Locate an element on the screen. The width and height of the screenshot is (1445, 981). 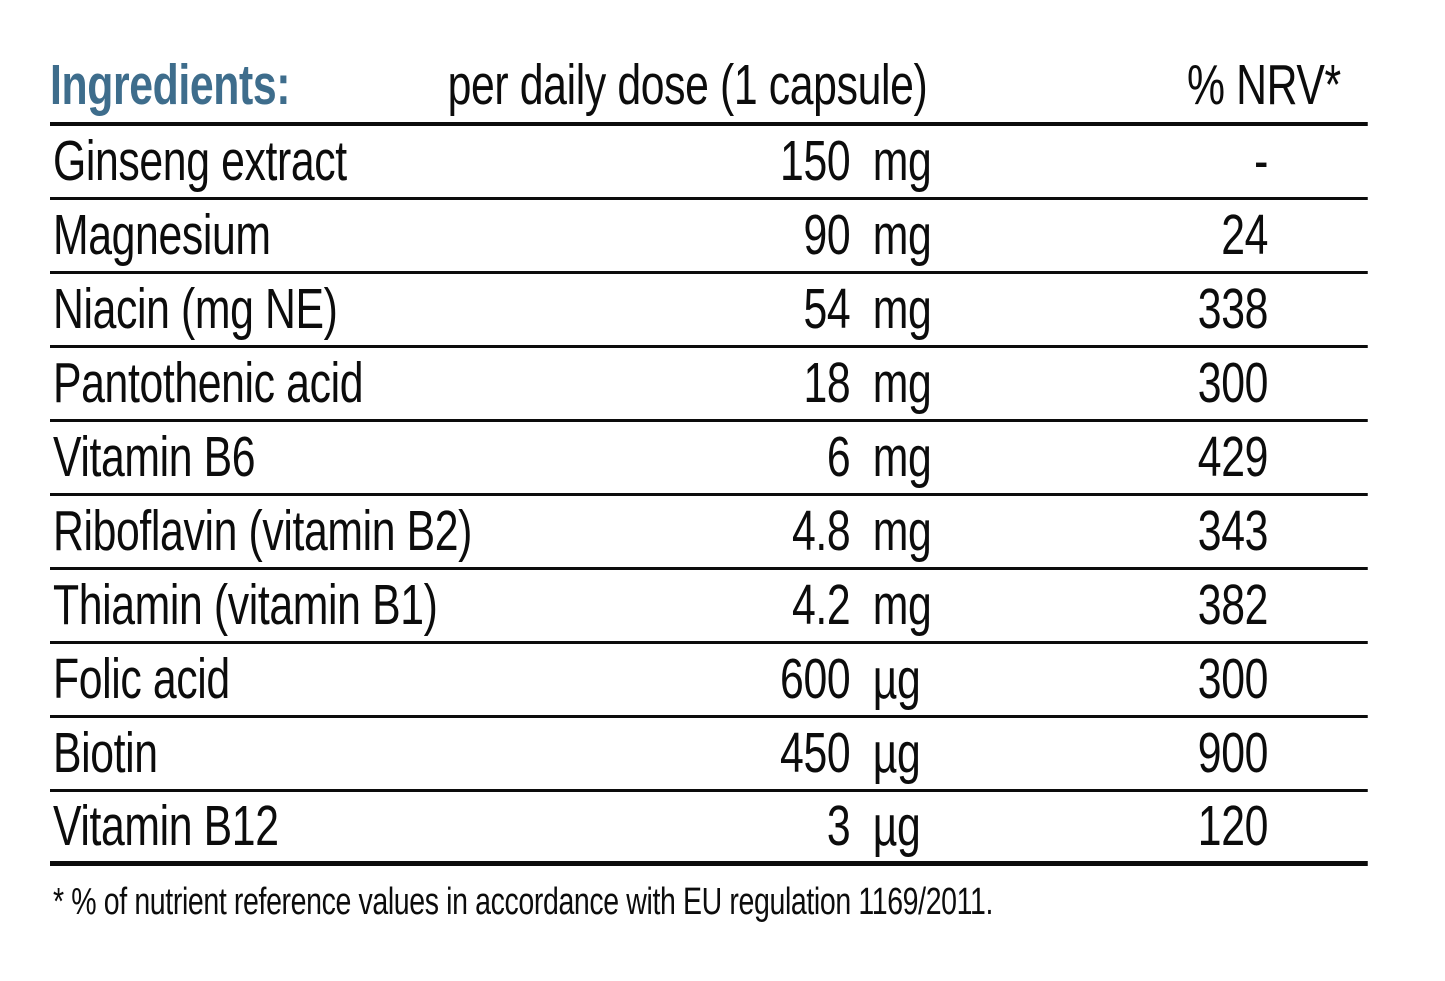
amount-value: 6 is located at coordinates (838, 457).